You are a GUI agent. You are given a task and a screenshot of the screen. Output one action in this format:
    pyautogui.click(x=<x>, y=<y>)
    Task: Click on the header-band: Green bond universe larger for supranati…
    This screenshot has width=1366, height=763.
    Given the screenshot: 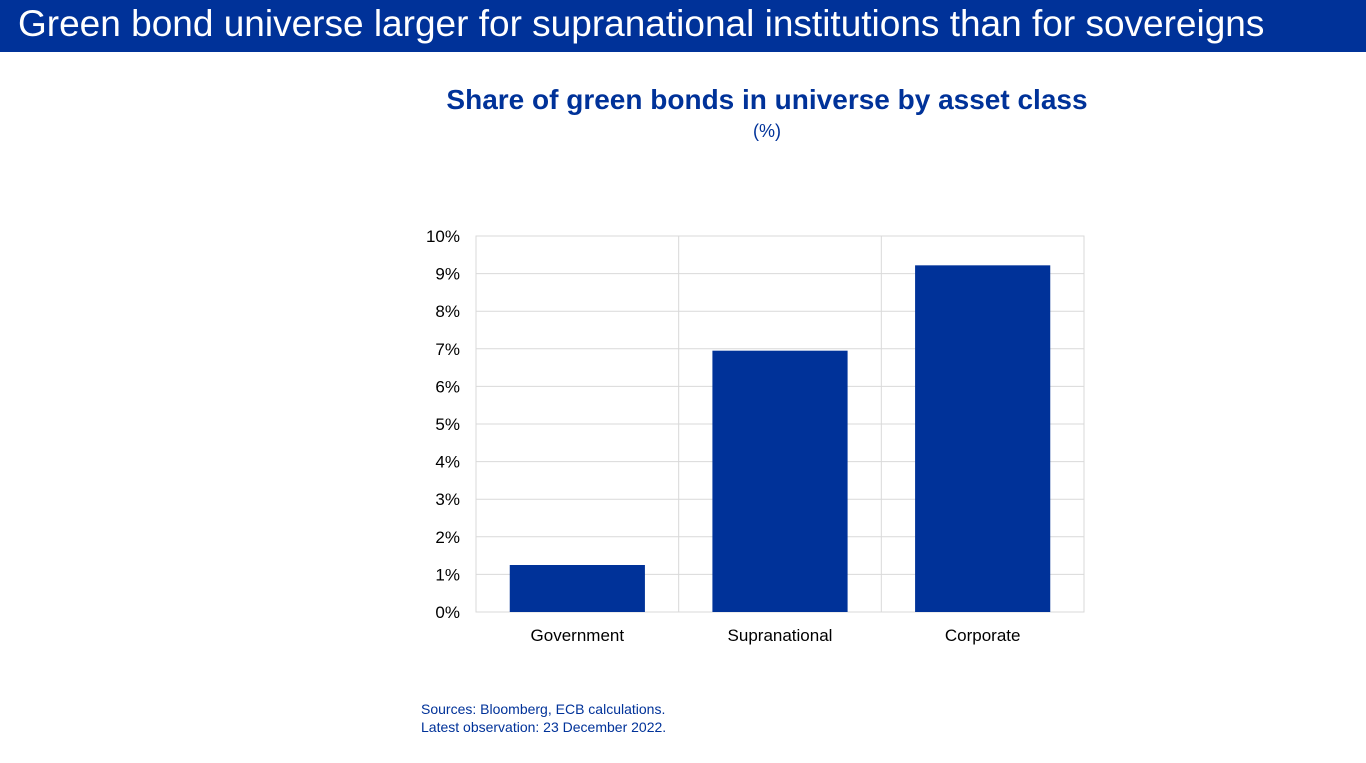 What is the action you would take?
    pyautogui.click(x=683, y=26)
    